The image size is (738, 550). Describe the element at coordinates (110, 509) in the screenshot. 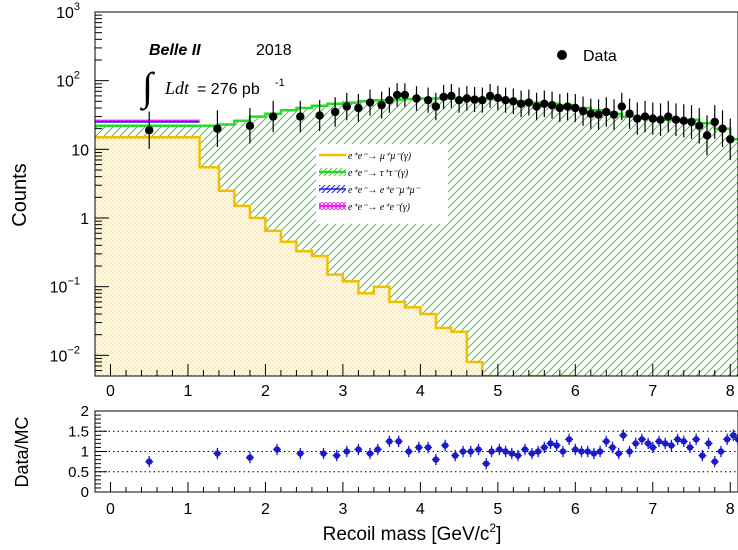

I see `ratio-x-tick-label: 0` at that location.